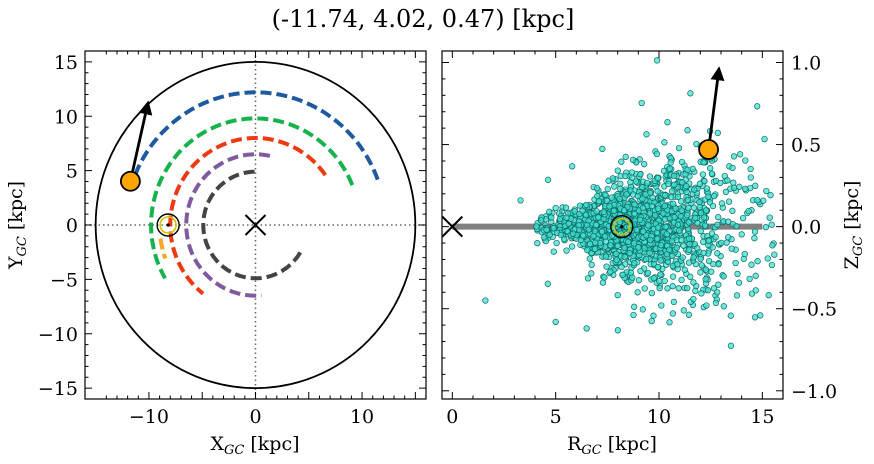 The height and width of the screenshot is (464, 874). Describe the element at coordinates (556, 417) in the screenshot. I see `right-xtick-label: 5` at that location.